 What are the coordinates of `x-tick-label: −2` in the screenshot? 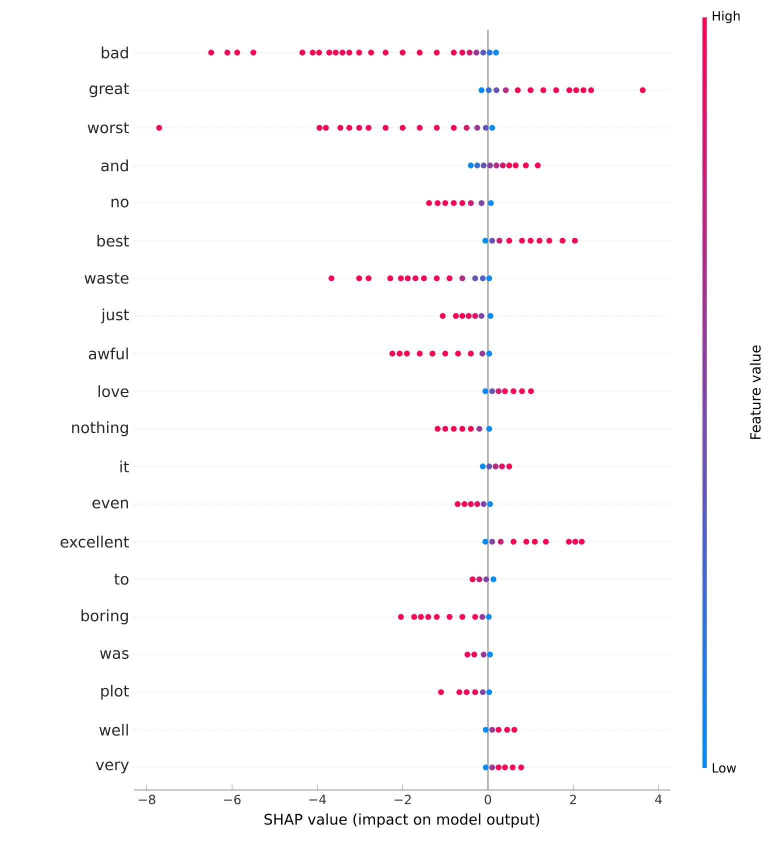 It's located at (402, 799).